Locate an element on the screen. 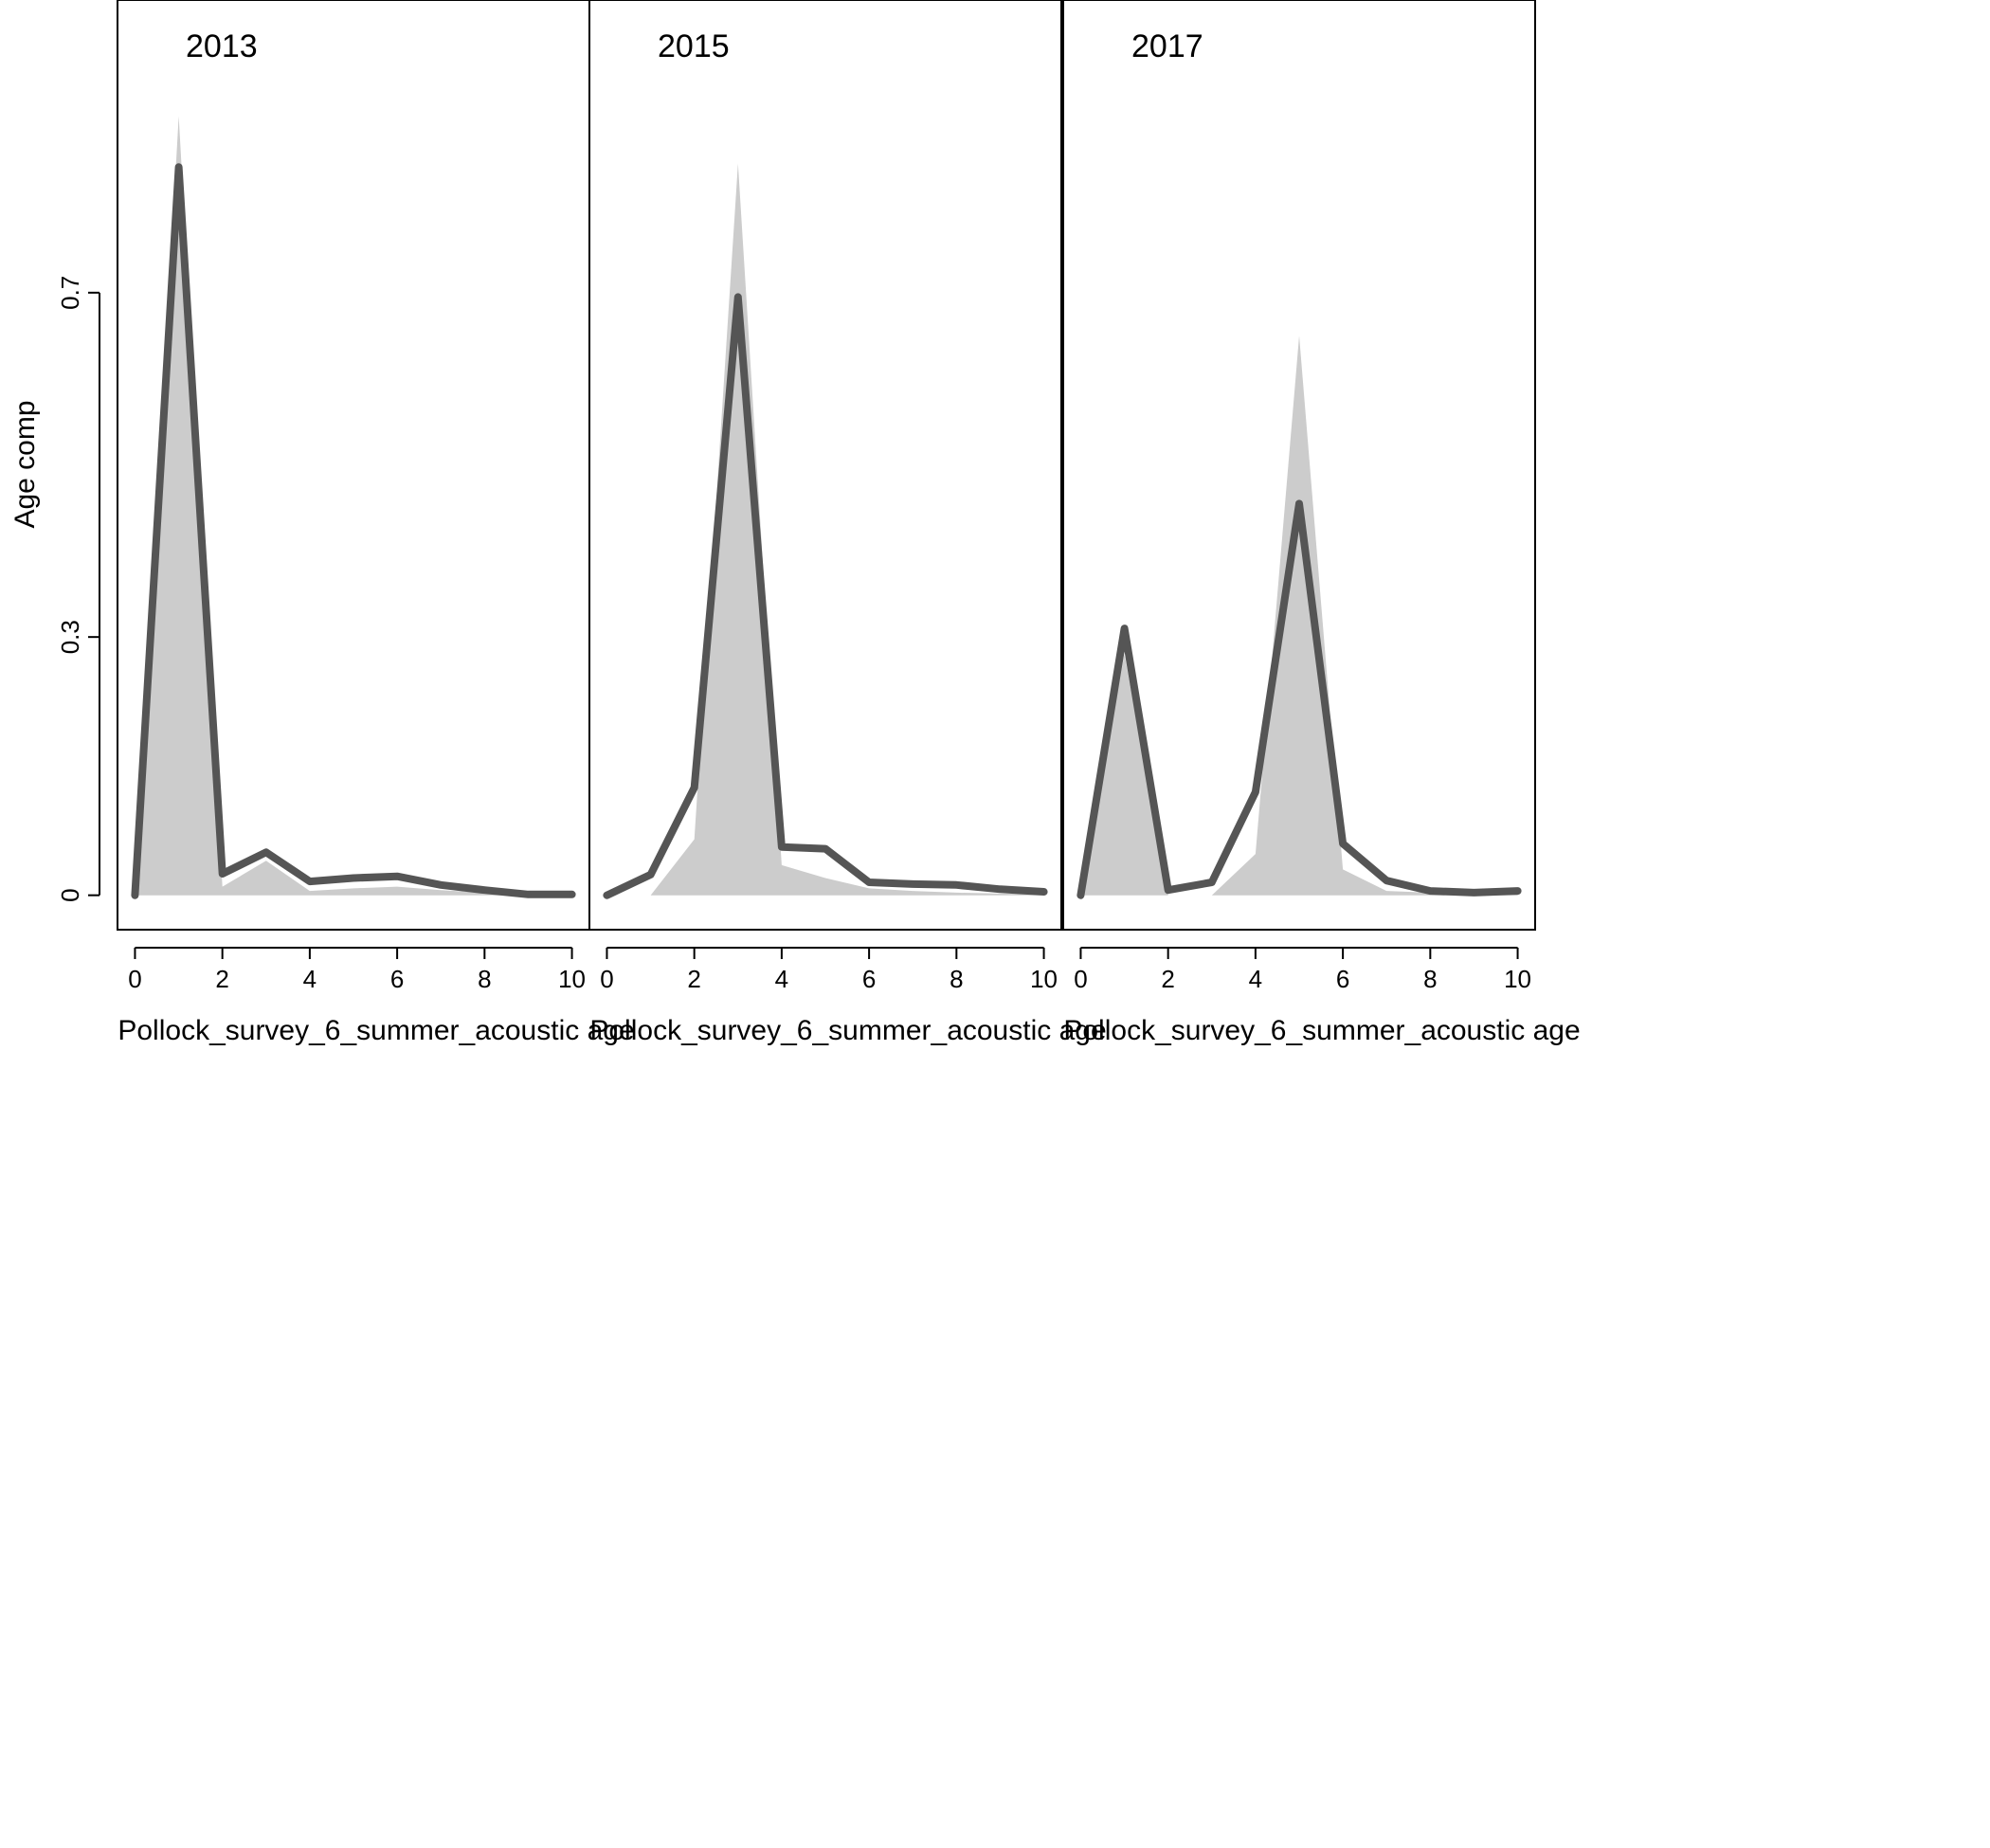 The image size is (1990, 1848). panel-title: 2013 is located at coordinates (222, 46).